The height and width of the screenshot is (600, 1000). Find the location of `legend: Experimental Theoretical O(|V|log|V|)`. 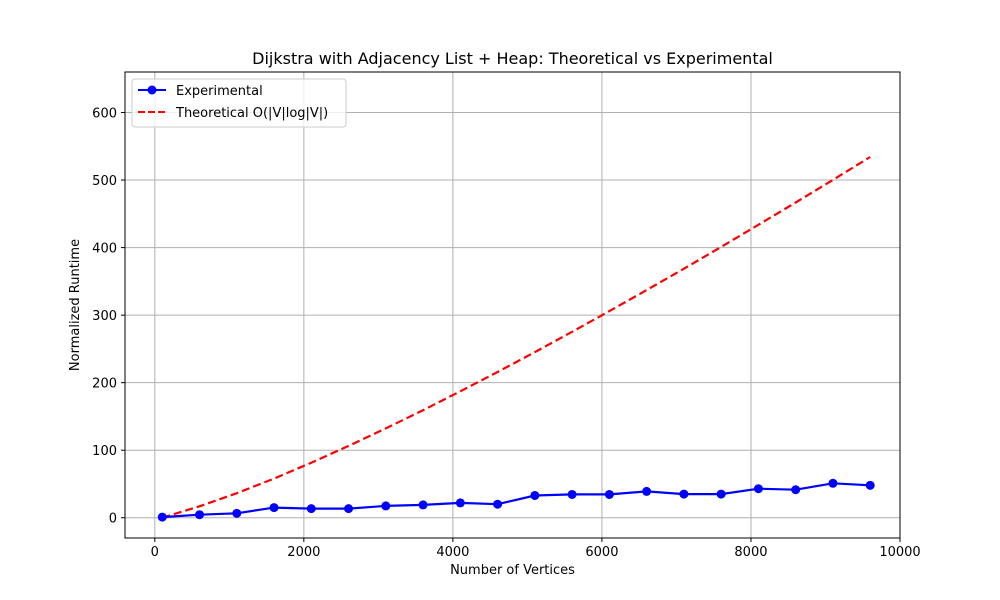

legend: Experimental Theoretical O(|V|log|V|) is located at coordinates (239, 103).